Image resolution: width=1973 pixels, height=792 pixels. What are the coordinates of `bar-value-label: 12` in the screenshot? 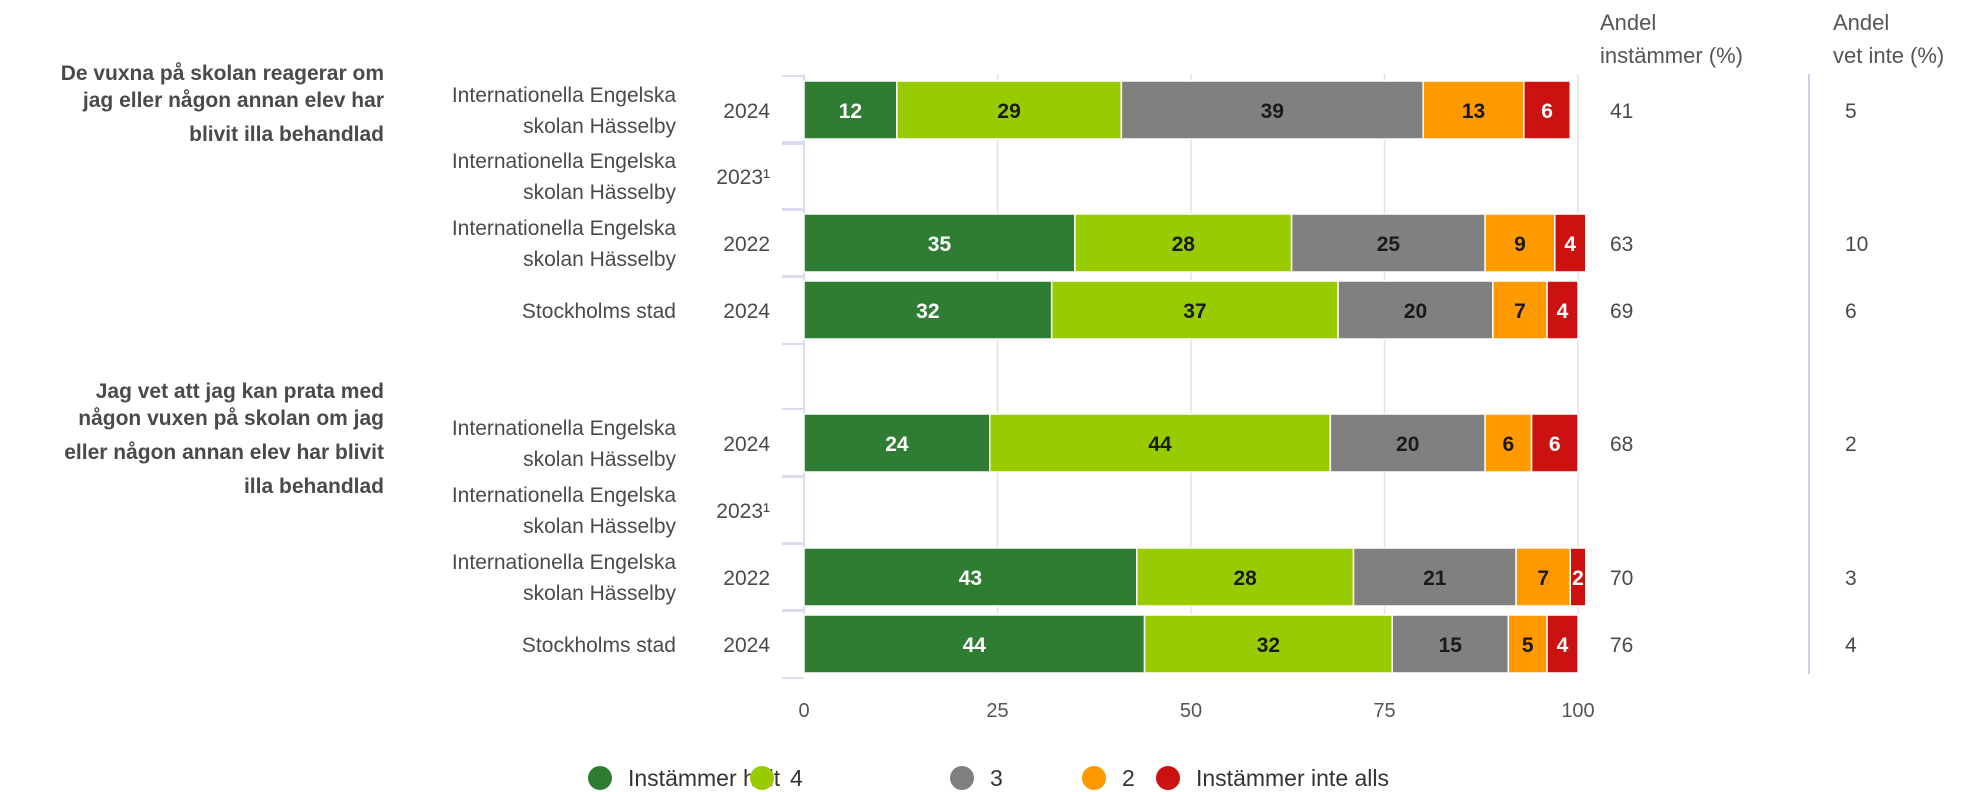 It's located at (850, 111).